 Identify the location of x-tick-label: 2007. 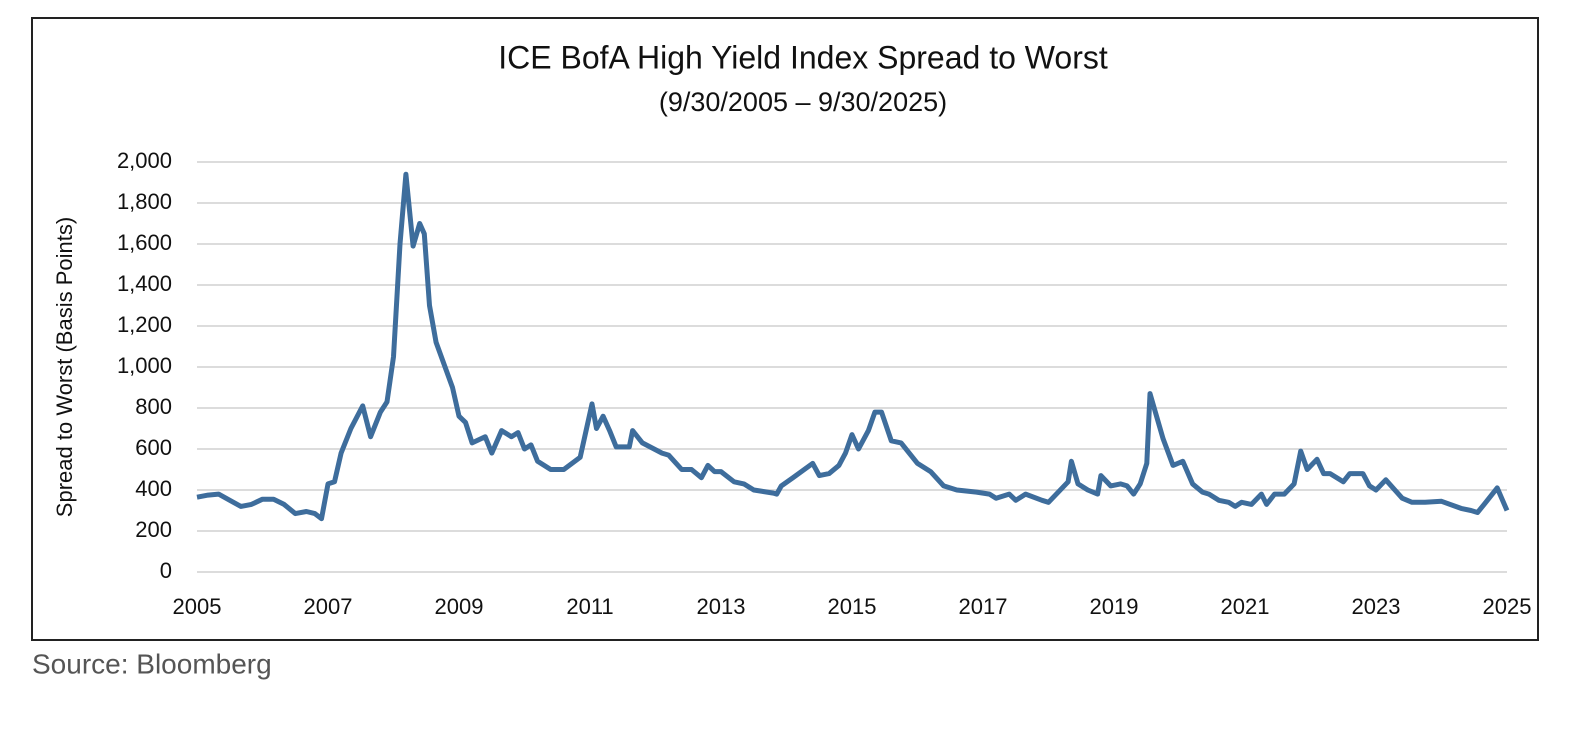
(328, 606).